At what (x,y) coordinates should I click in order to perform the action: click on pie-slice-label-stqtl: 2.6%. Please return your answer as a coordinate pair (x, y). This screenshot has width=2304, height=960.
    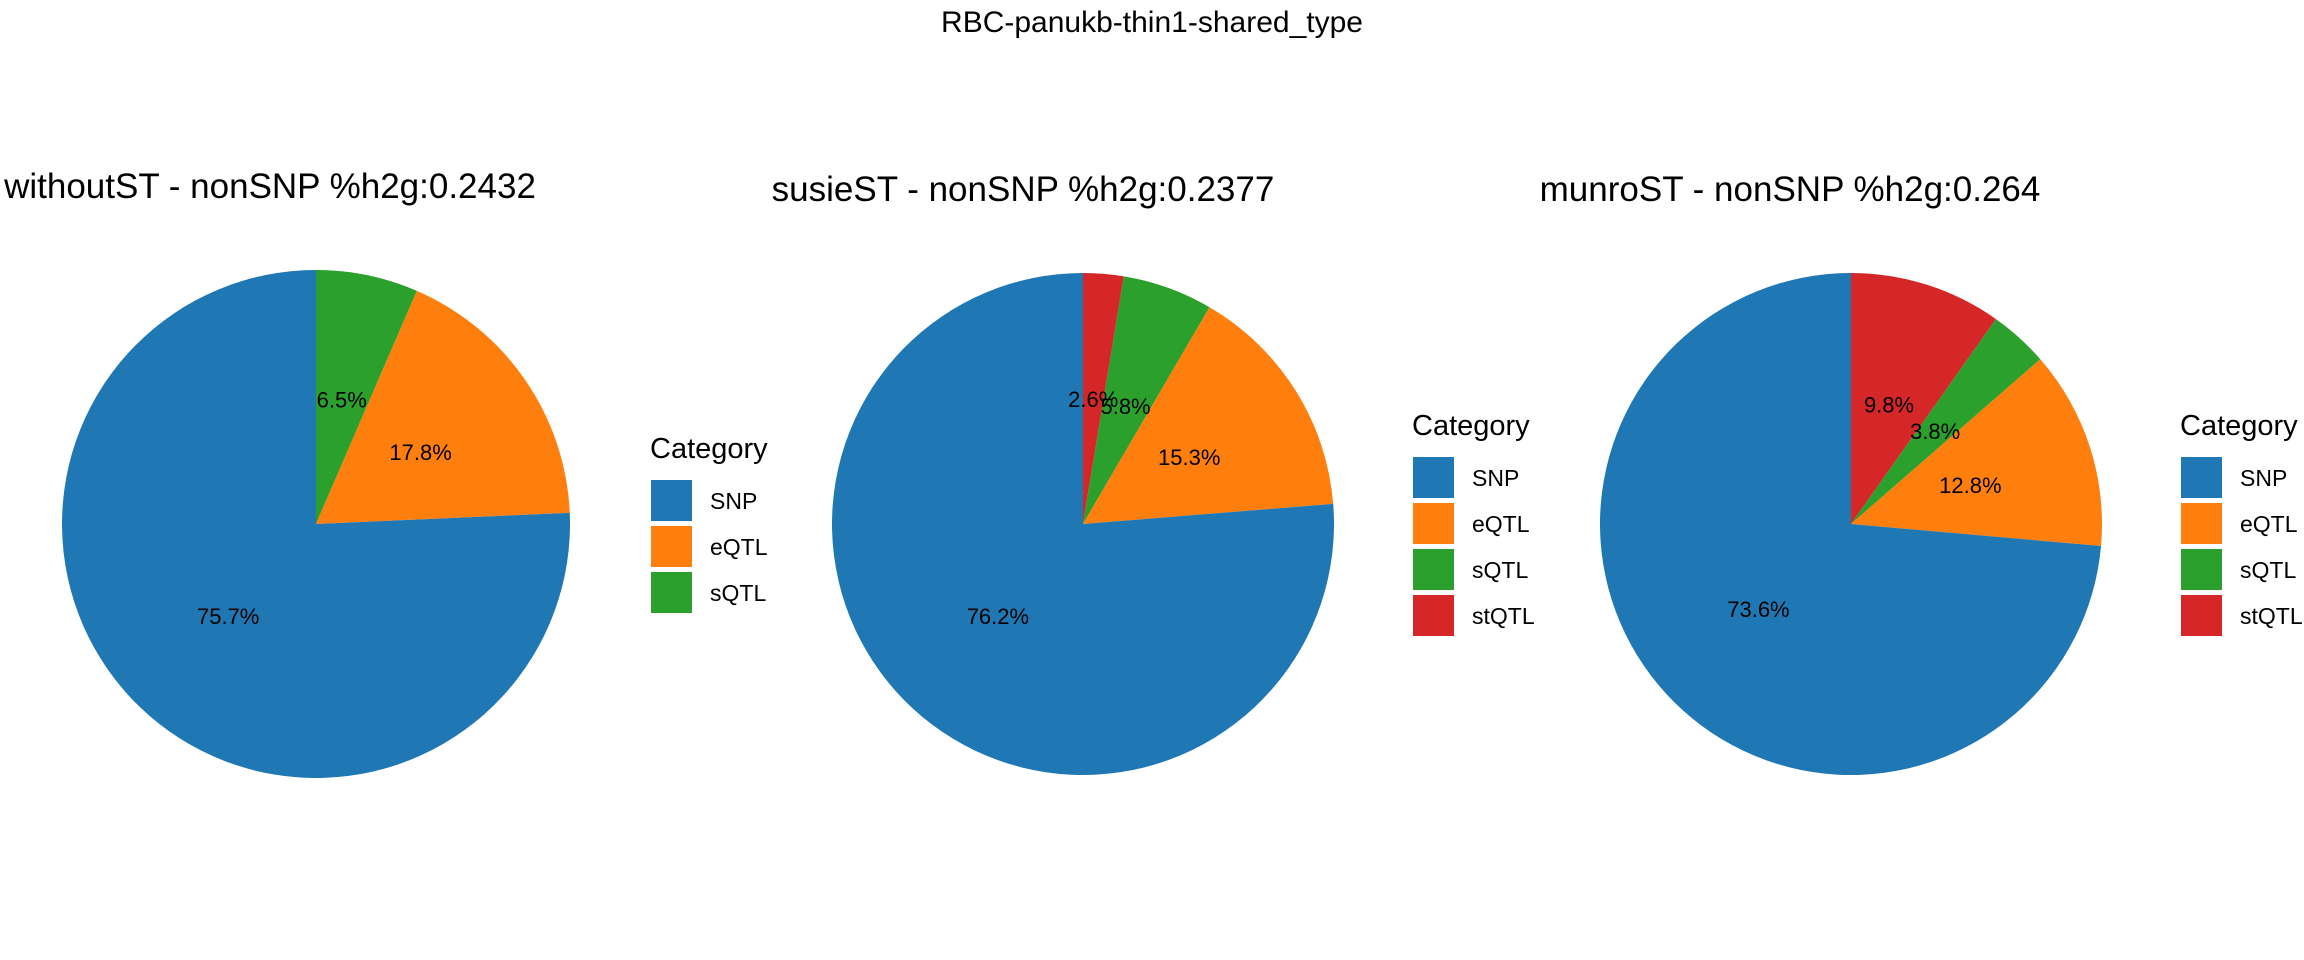
    Looking at the image, I should click on (1093, 399).